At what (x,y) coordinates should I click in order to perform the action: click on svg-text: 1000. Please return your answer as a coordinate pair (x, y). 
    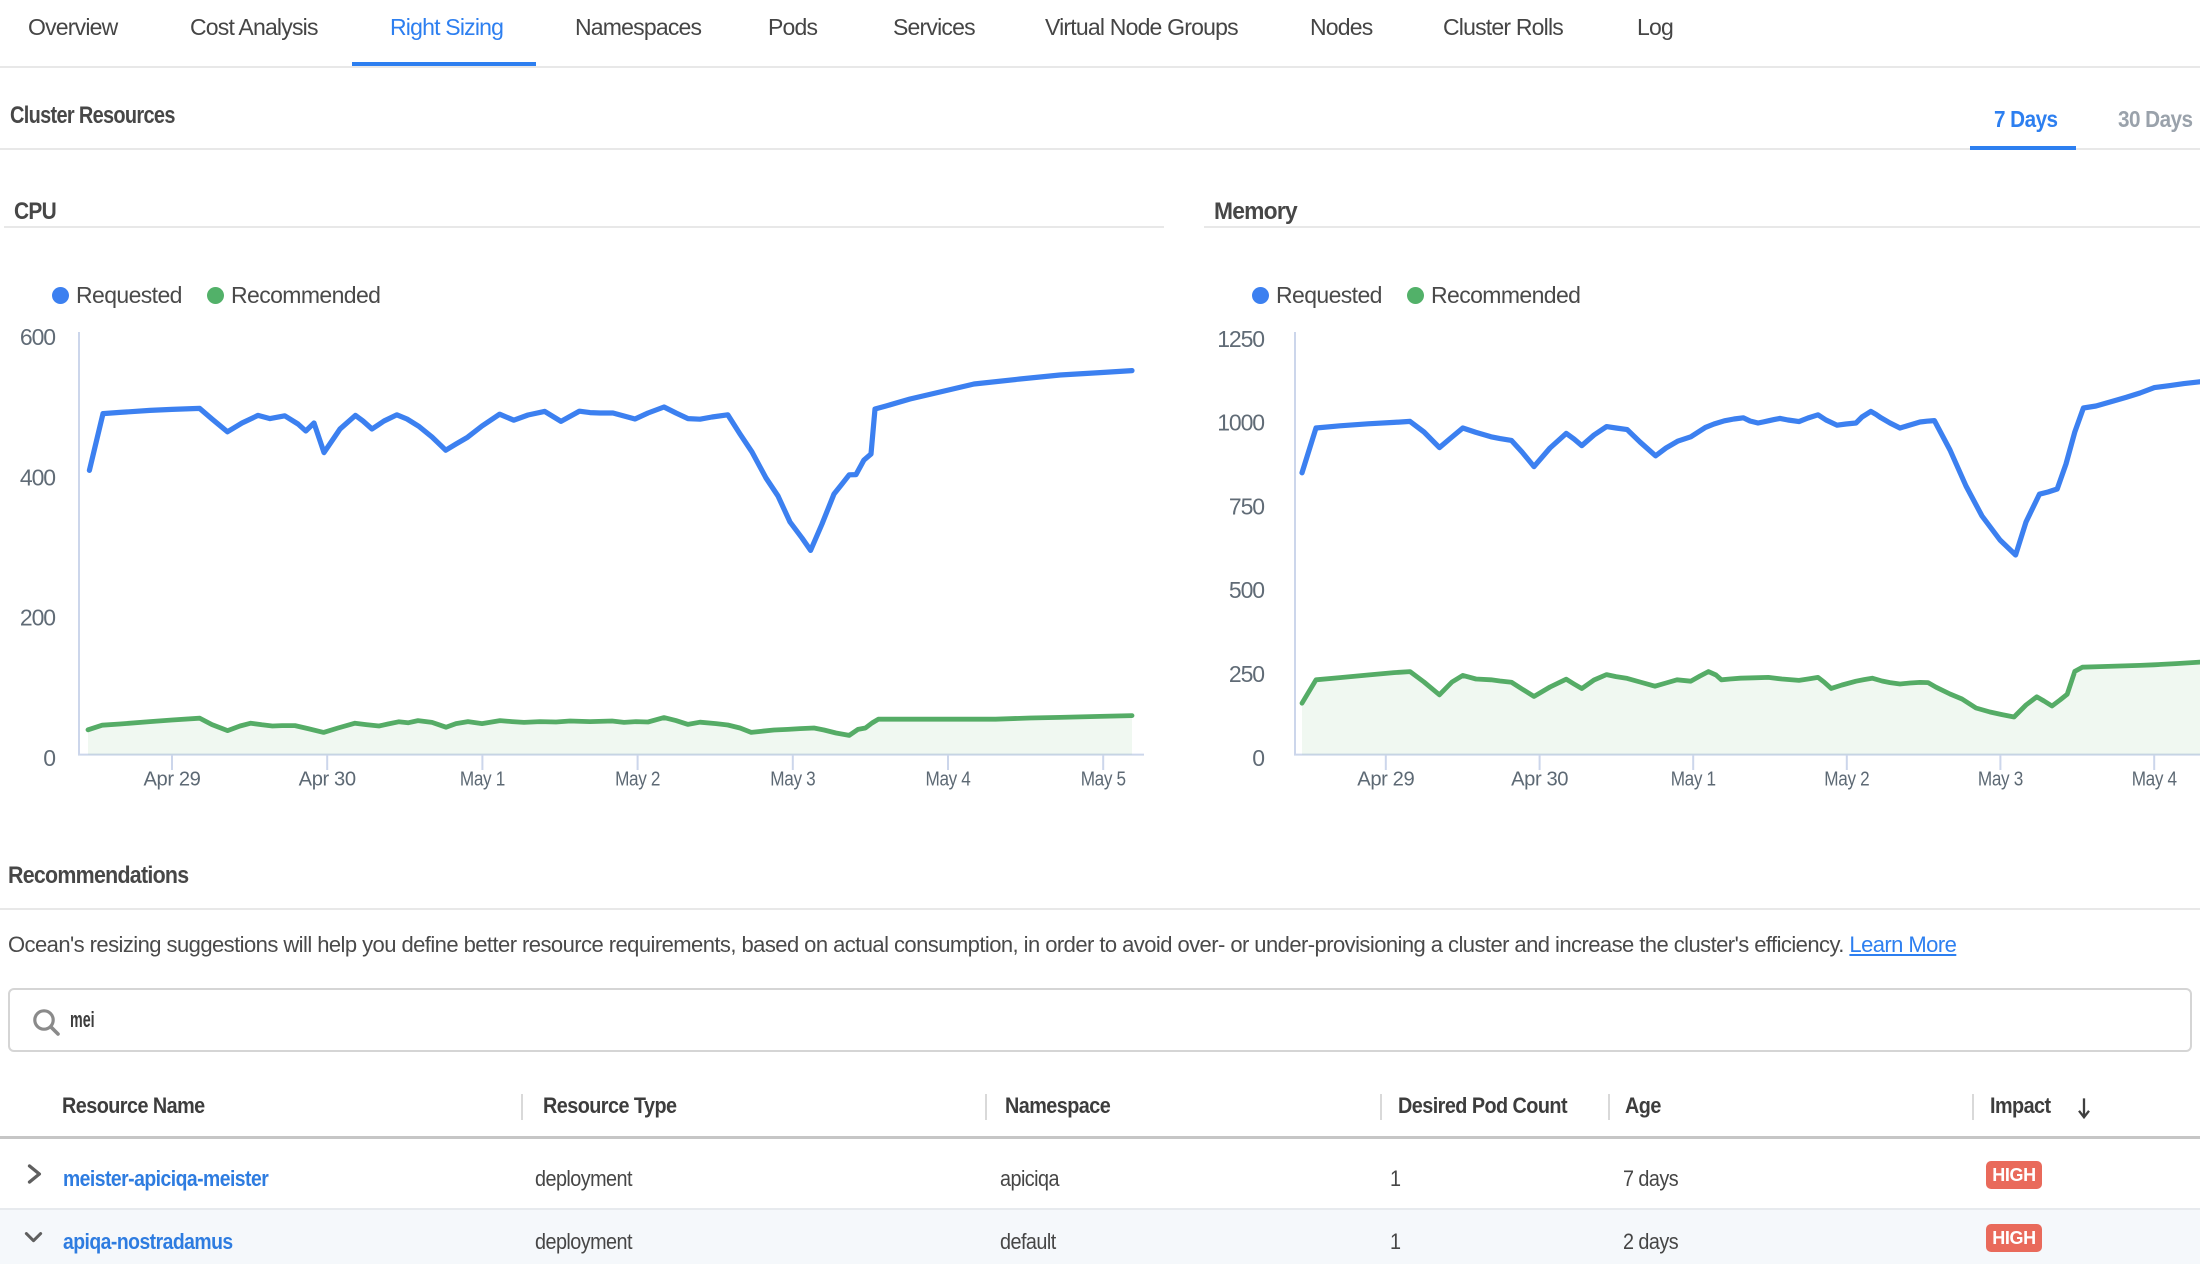
    Looking at the image, I should click on (1240, 423).